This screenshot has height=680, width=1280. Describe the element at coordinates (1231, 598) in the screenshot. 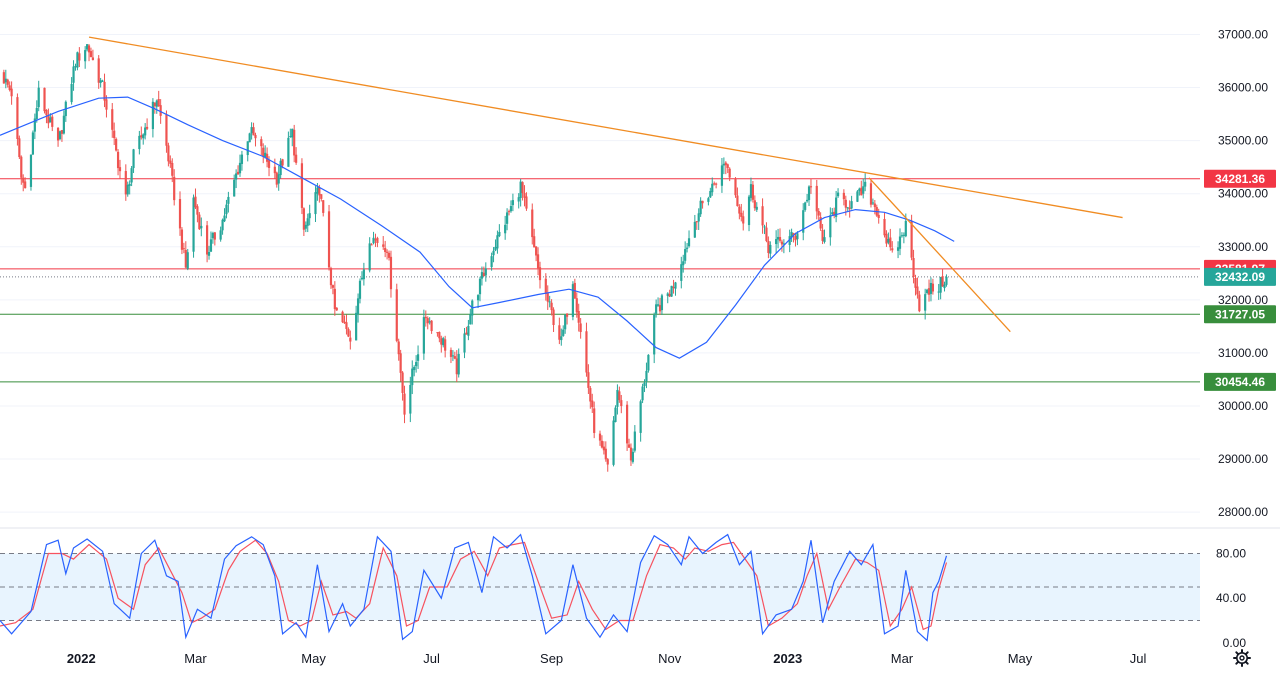

I see `stochastic-axis: 80.00 40.00 0.00` at that location.